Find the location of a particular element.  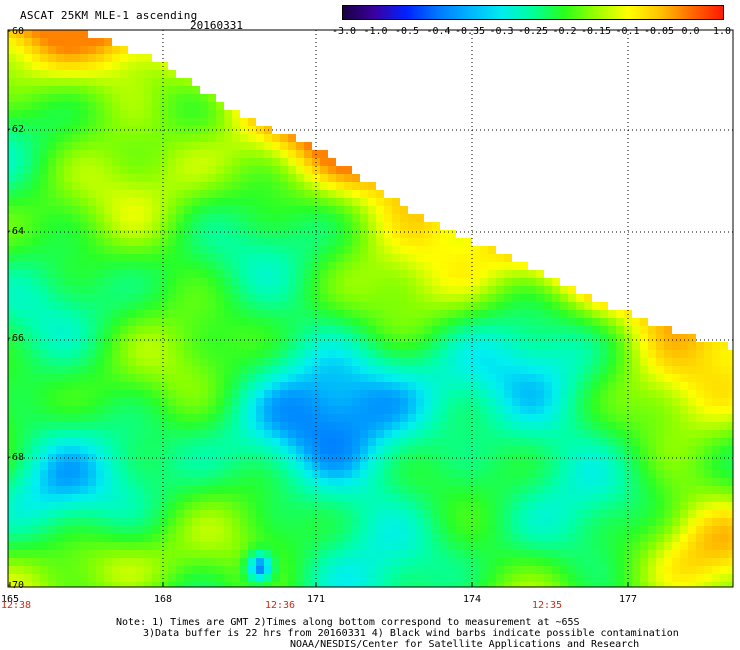

colorbar-tick-label: -0.05 is located at coordinates (659, 31).